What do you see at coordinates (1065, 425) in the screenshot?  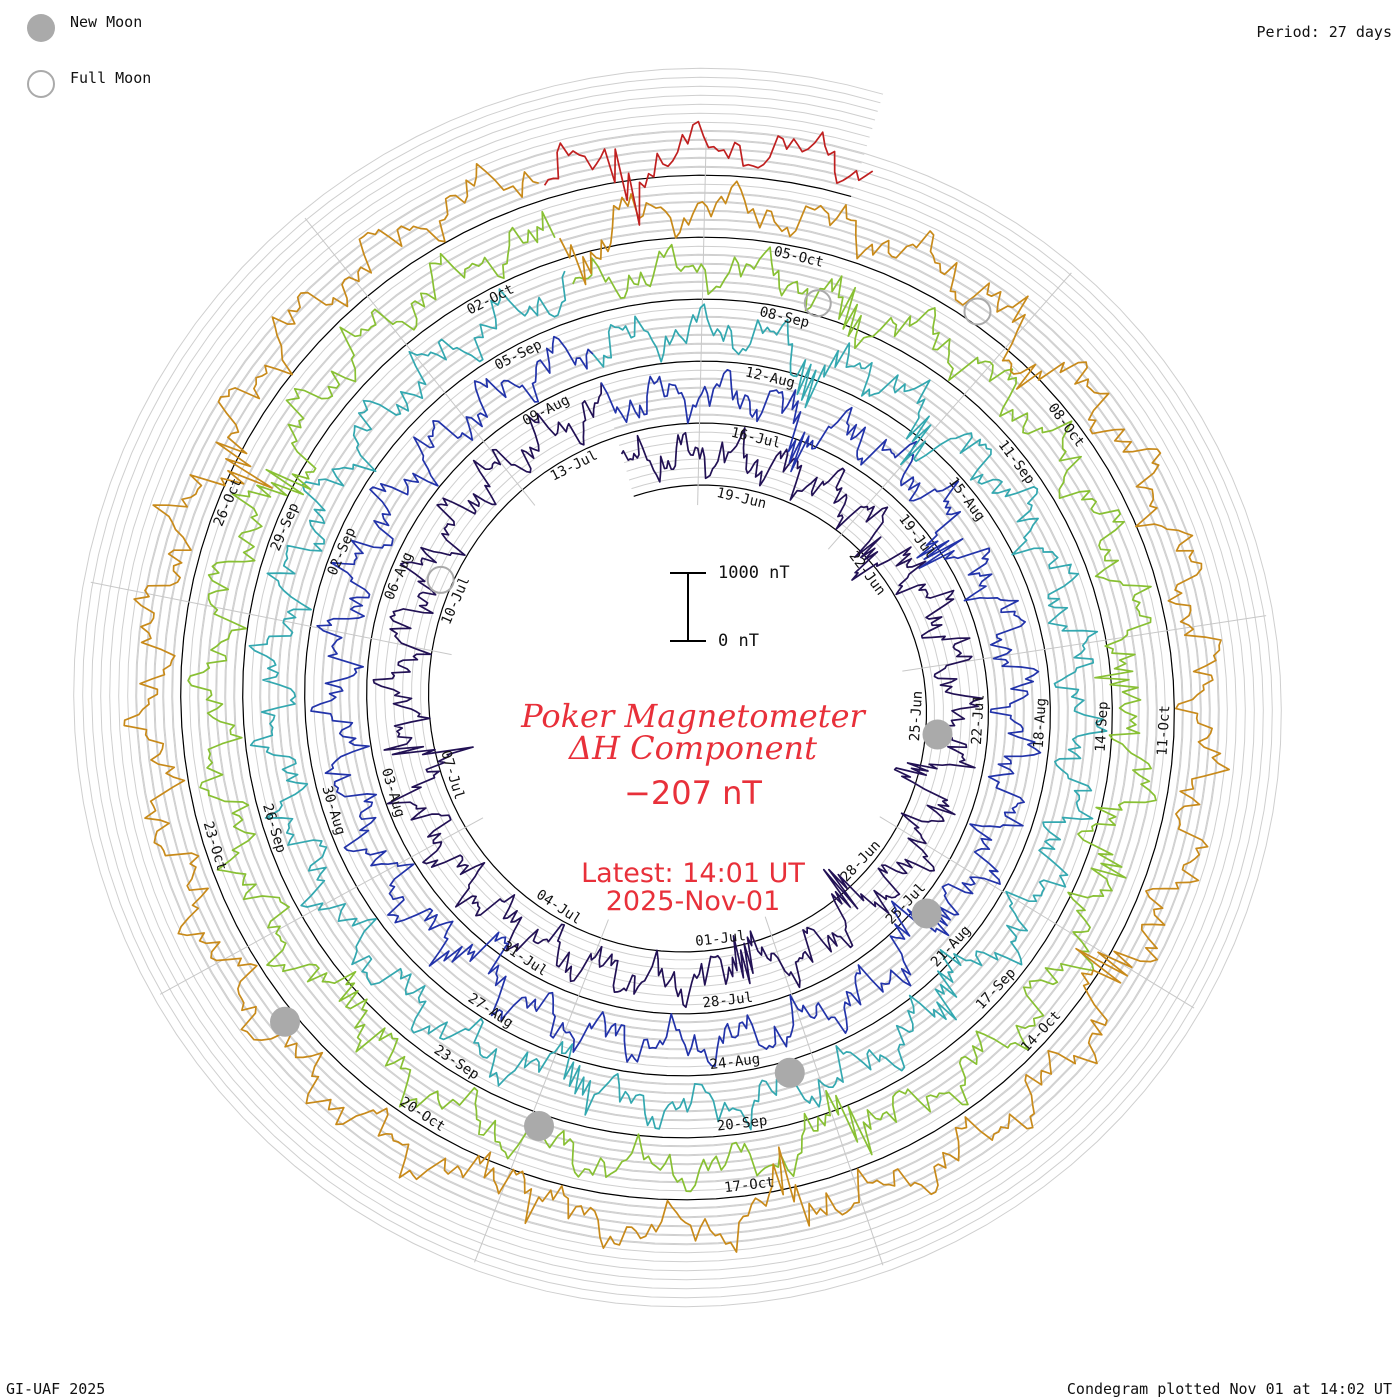 I see `date-label: 08-Oct` at bounding box center [1065, 425].